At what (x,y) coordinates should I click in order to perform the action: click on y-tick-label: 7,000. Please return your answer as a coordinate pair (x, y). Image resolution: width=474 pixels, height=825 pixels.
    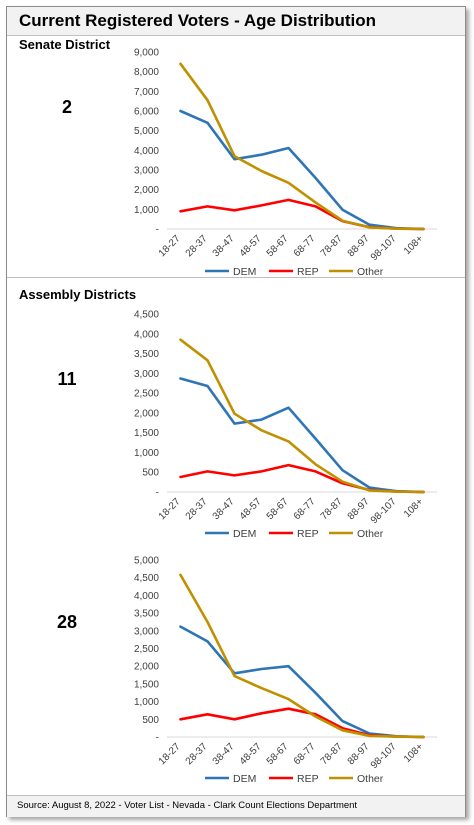
    Looking at the image, I should click on (146, 92).